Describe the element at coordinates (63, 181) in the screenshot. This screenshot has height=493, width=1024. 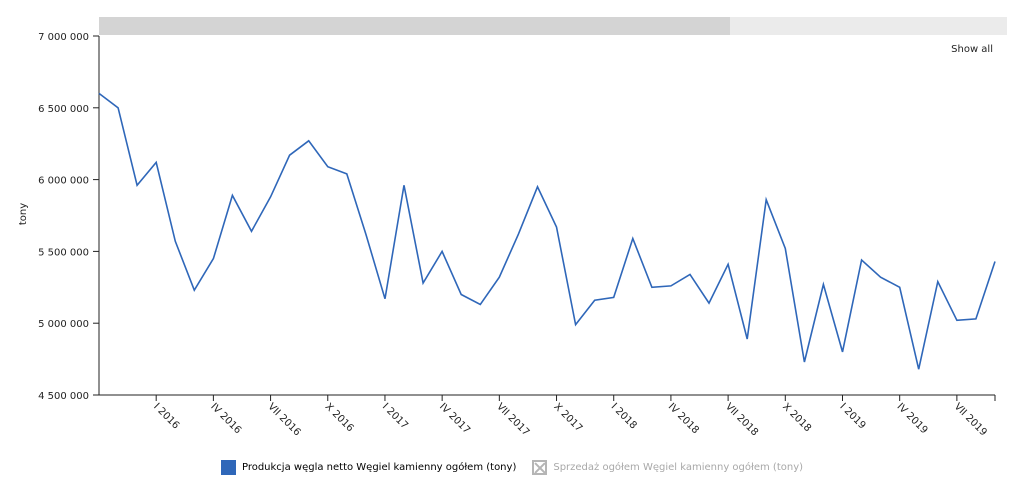
I see `y-tick-label: 6 000 000` at that location.